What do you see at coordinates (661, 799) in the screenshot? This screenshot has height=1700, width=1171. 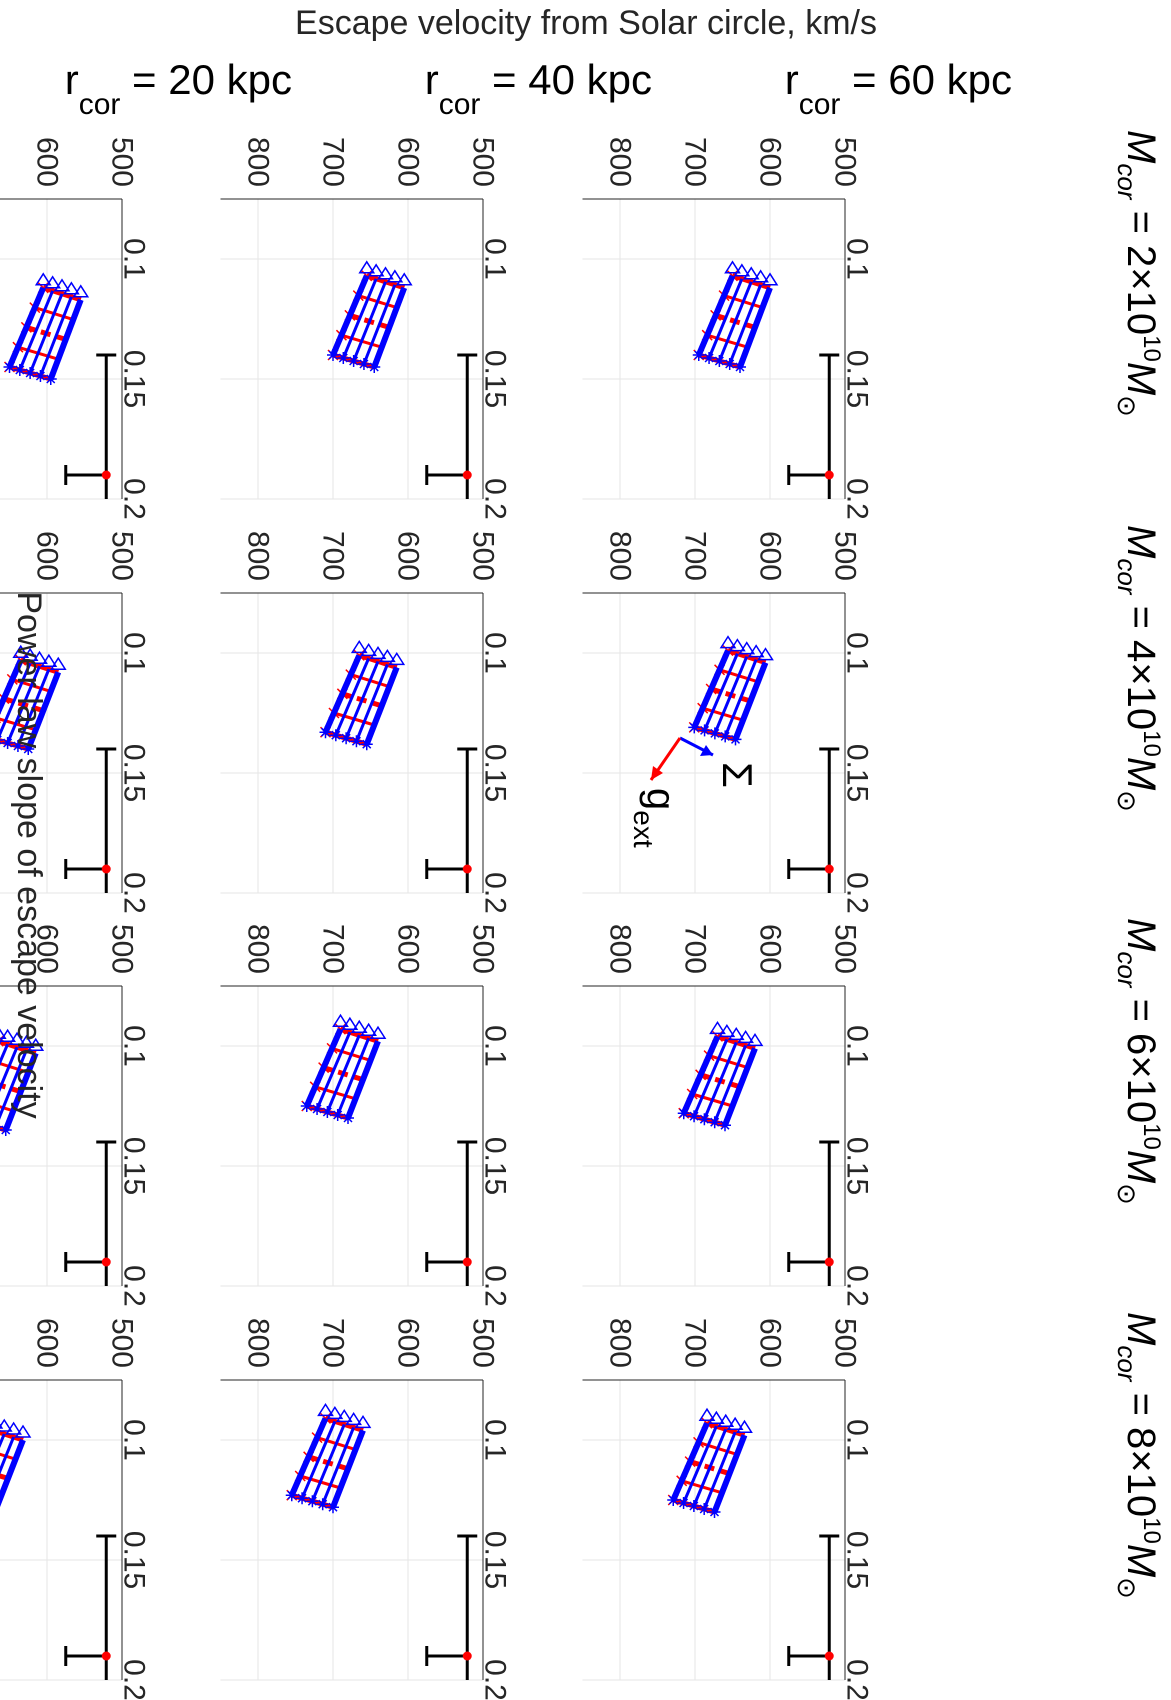 I see `gext-letter: g` at bounding box center [661, 799].